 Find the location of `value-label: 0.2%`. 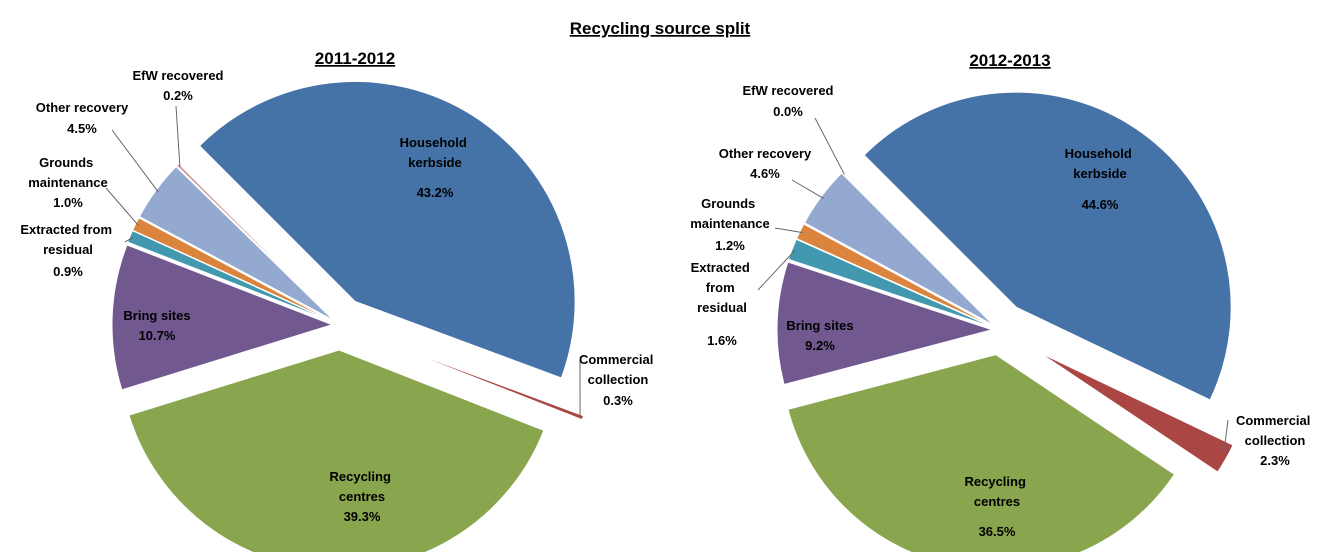

value-label: 0.2% is located at coordinates (178, 95).